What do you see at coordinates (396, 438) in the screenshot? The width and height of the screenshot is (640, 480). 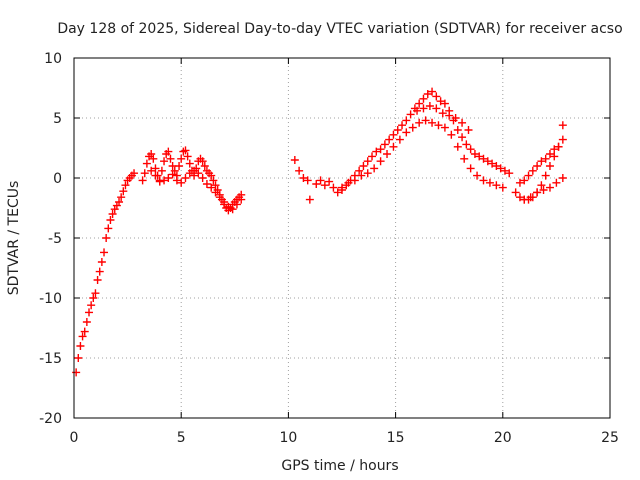 I see `x-tick-label: 15` at bounding box center [396, 438].